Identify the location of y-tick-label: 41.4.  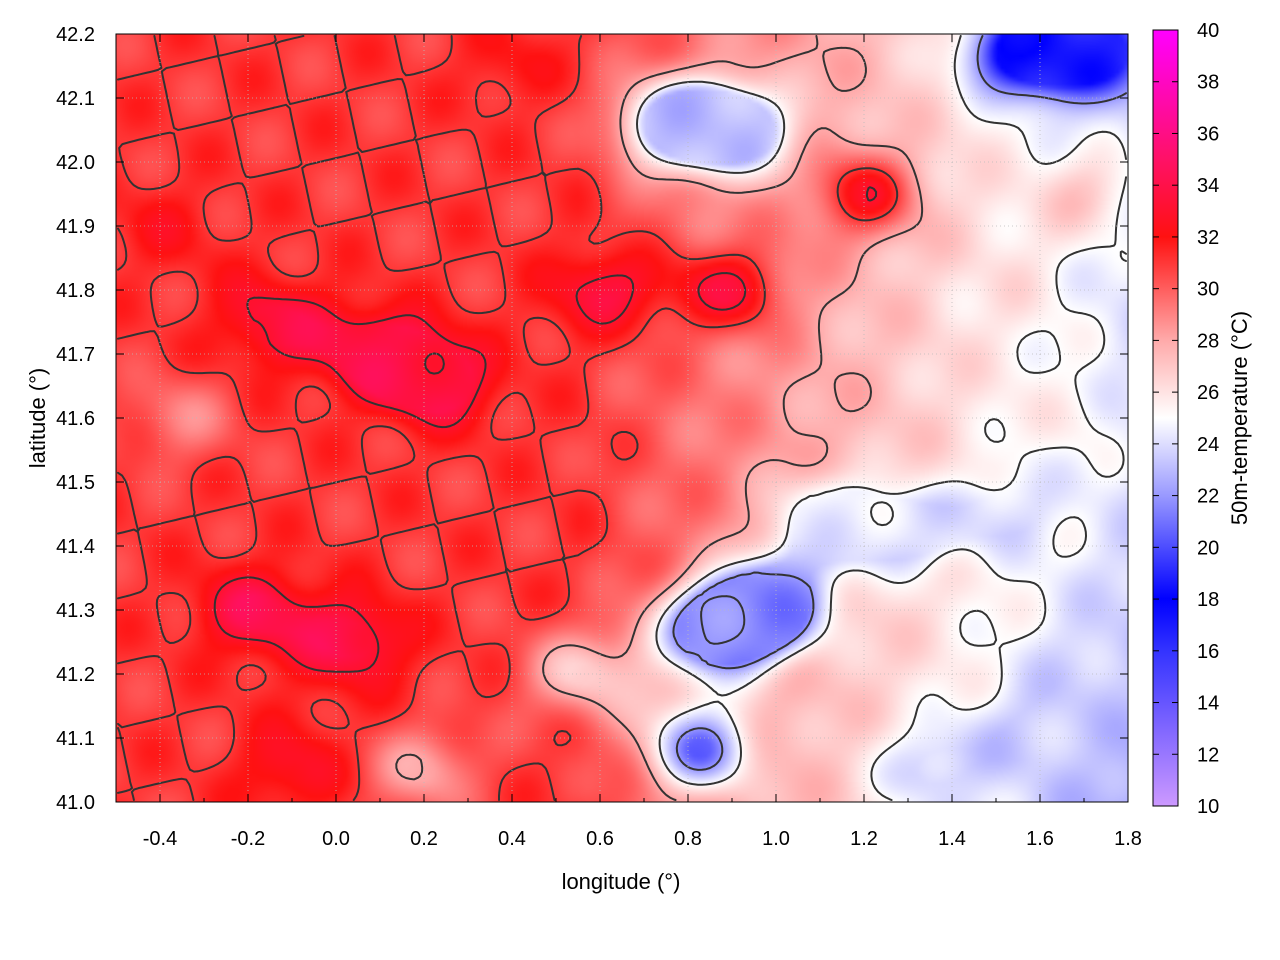
(75, 547).